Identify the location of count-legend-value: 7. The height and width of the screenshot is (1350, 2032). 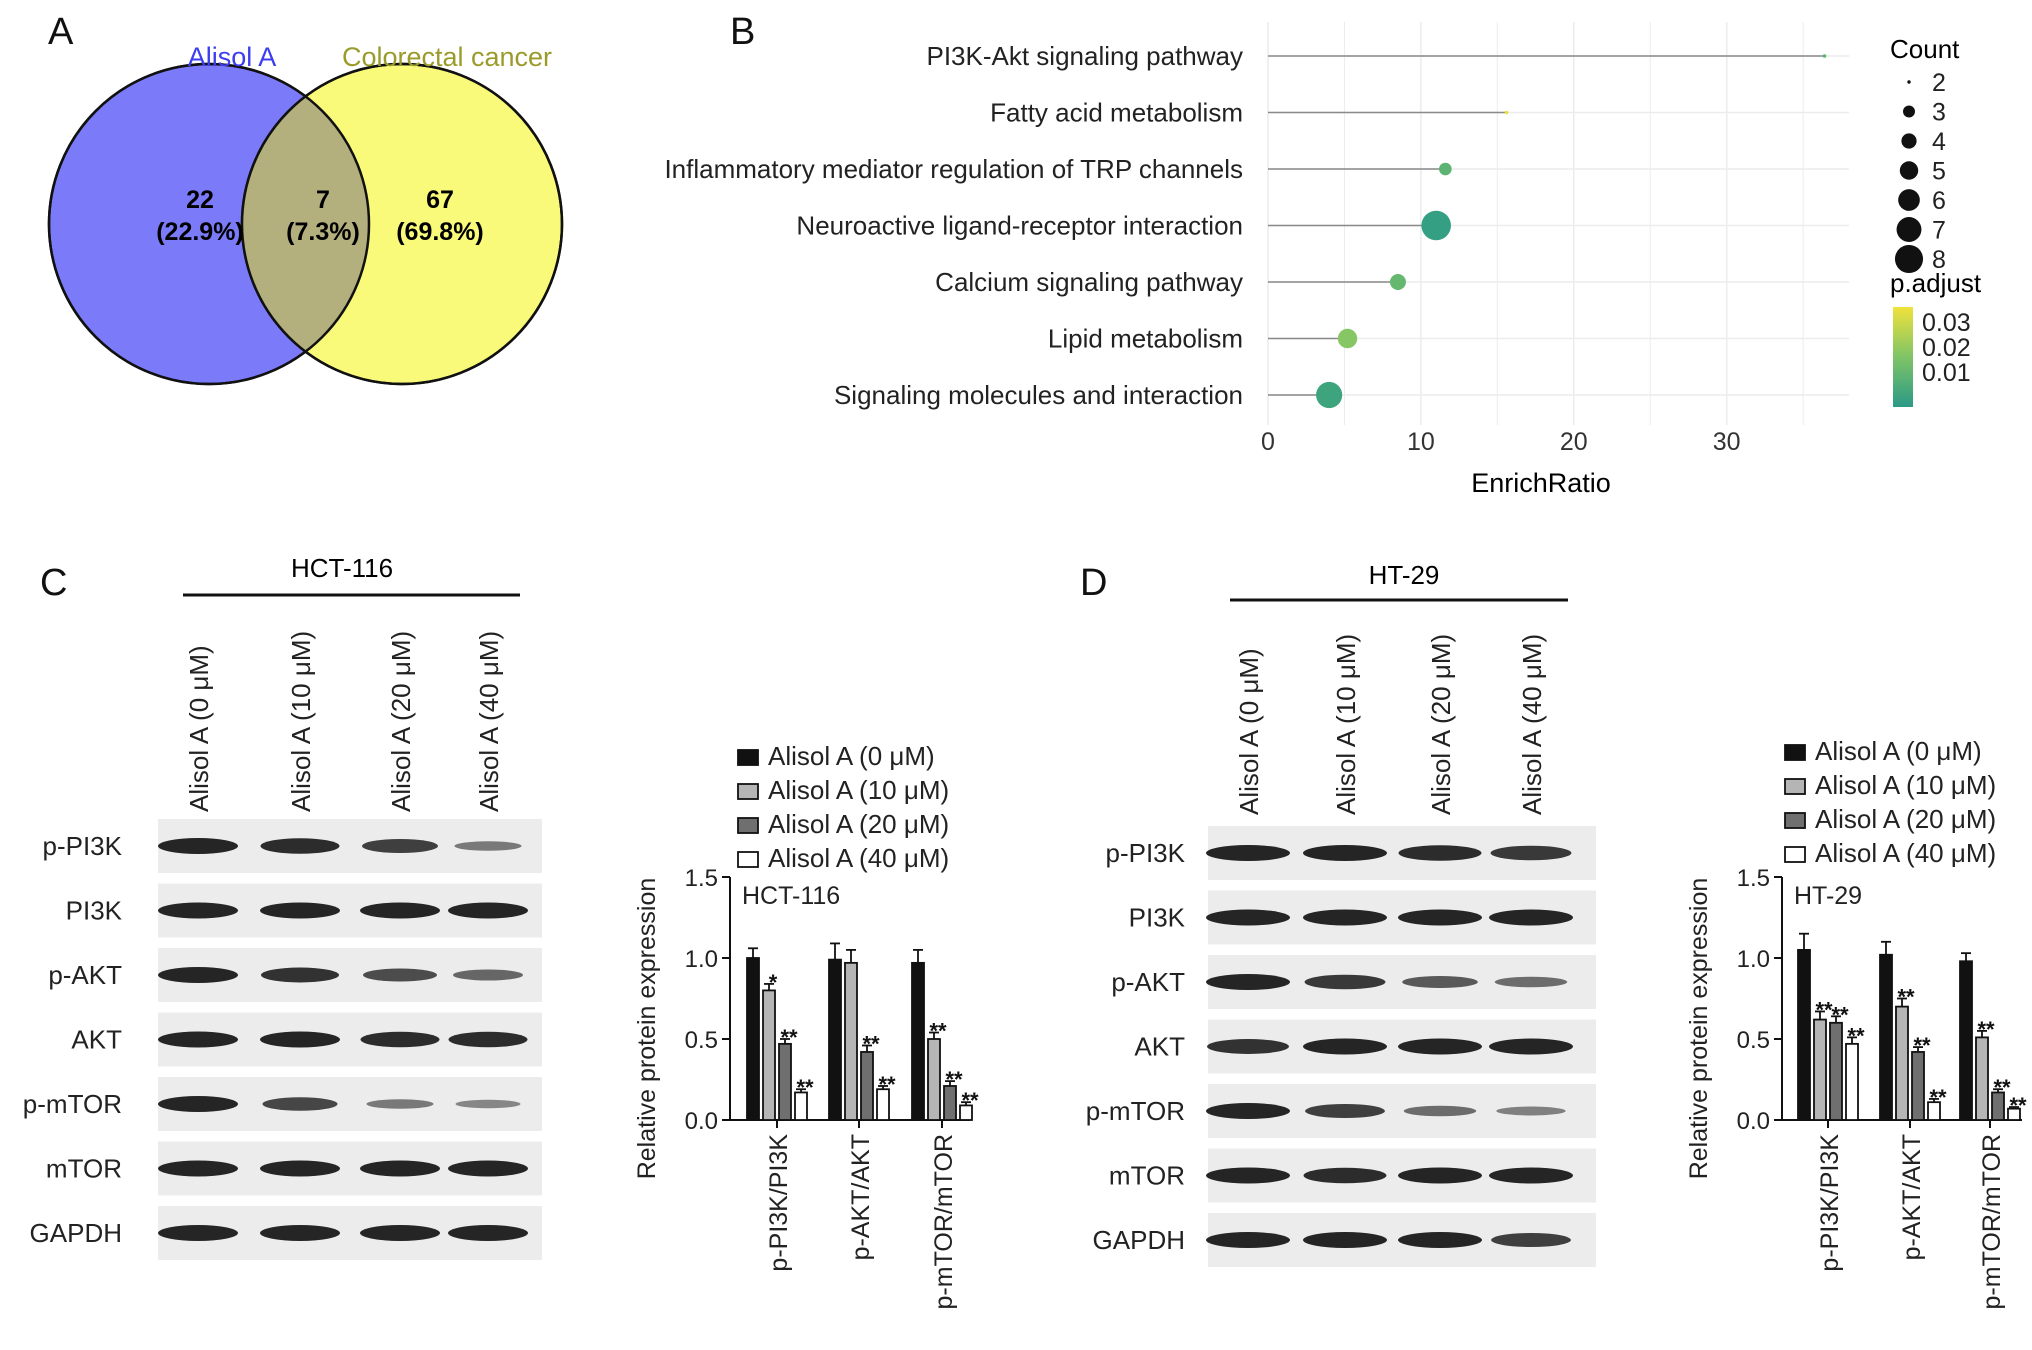
(1939, 231).